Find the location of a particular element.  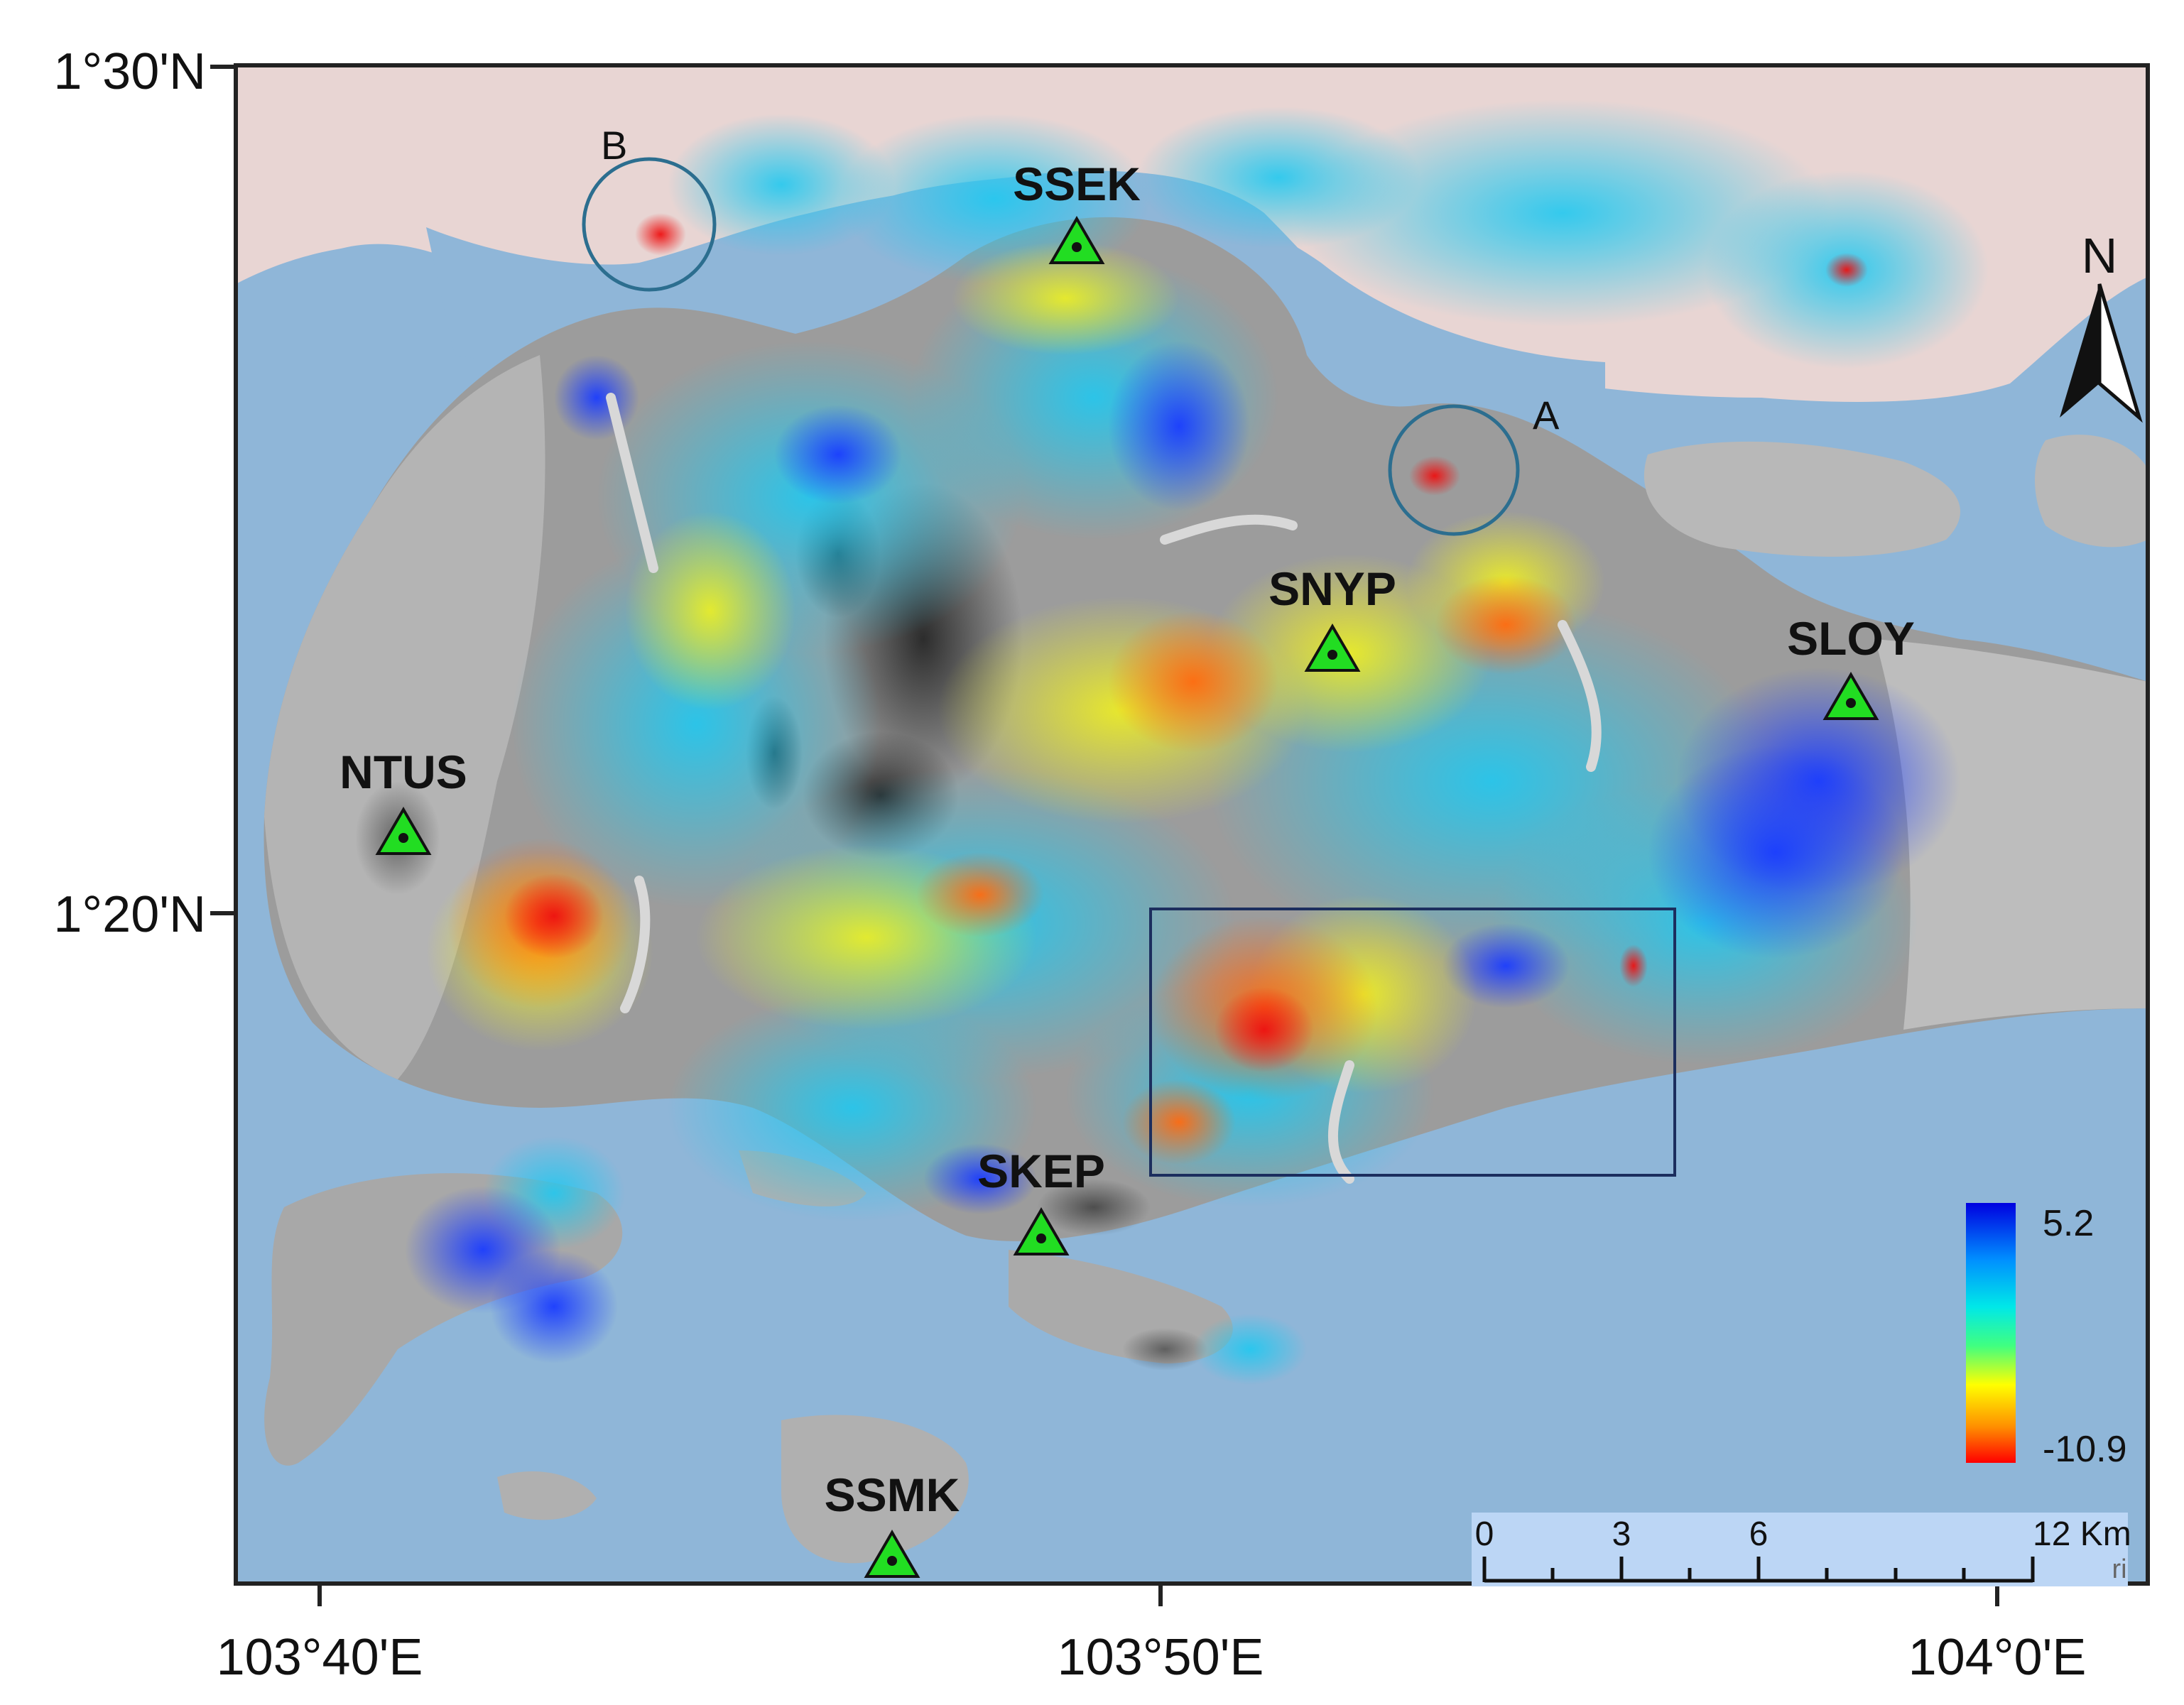

lon-label-1: 103°40'E is located at coordinates (320, 1657).